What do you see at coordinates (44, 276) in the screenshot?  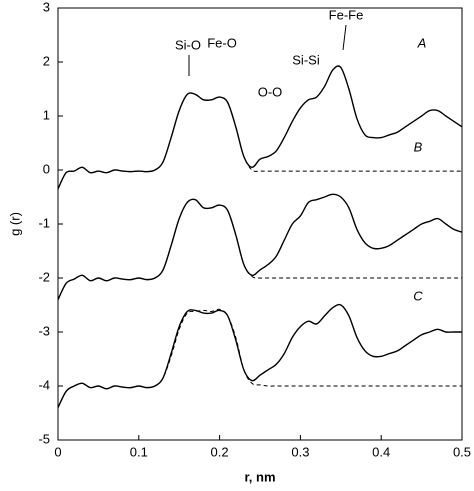 I see `y-tick-label: -2` at bounding box center [44, 276].